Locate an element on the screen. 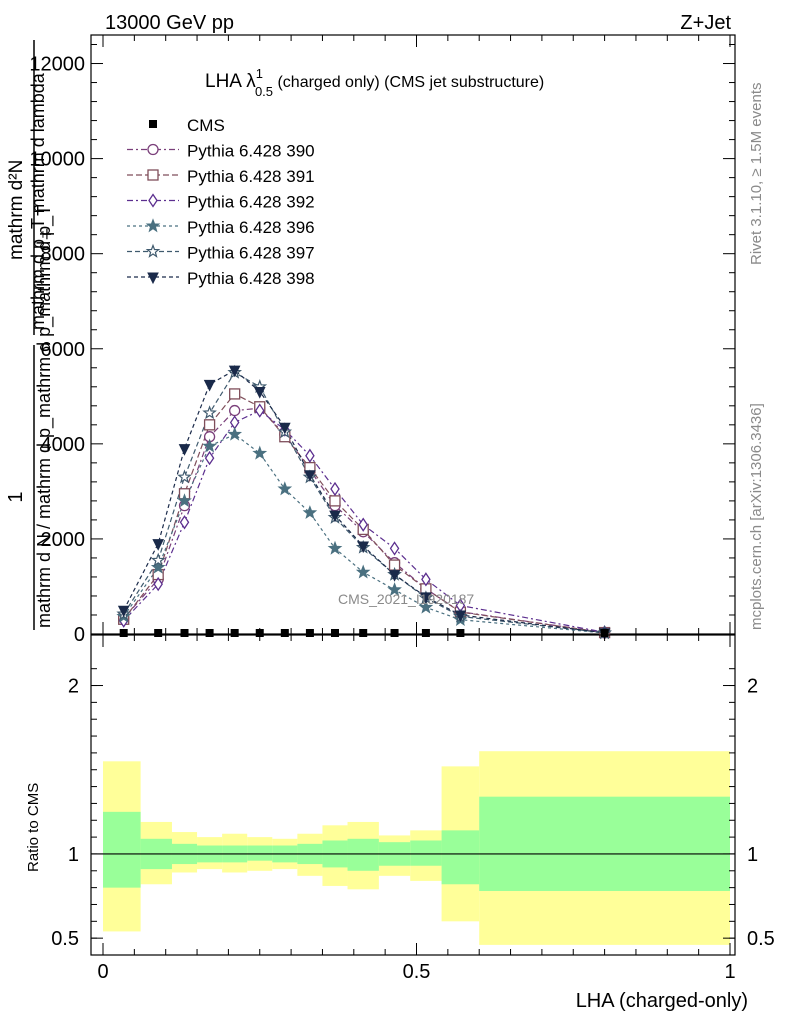 This screenshot has width=786, height=1024. ratio-ytick-label: 2 is located at coordinates (73, 687).